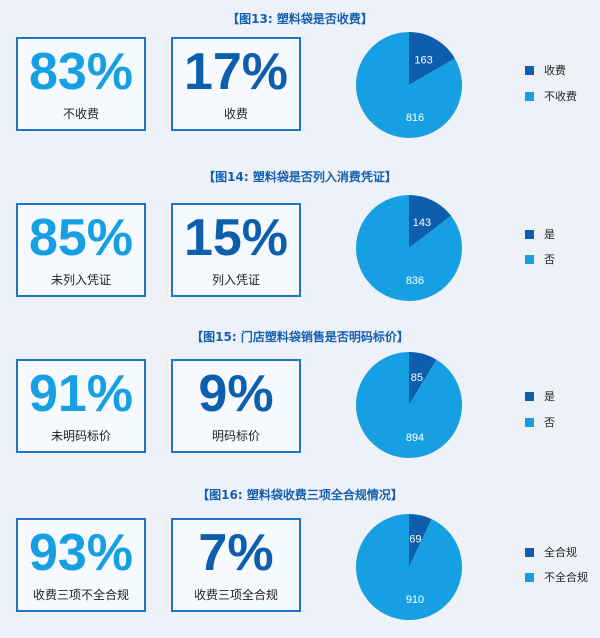 Image resolution: width=600 pixels, height=638 pixels. I want to click on stat-box-primary: 91% 未明码标价, so click(81, 406).